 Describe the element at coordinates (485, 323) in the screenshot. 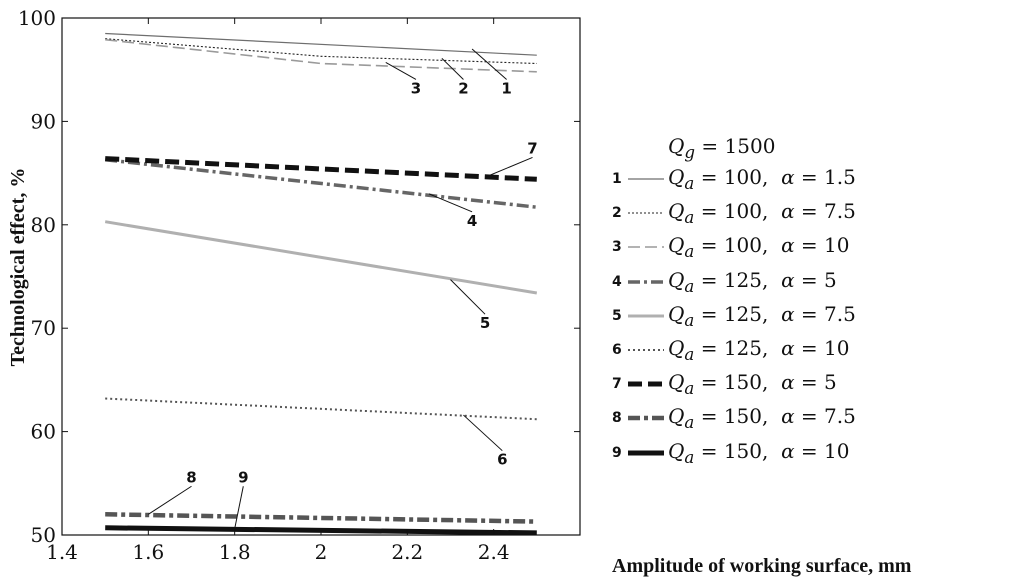

I see `callout-label: 5` at that location.